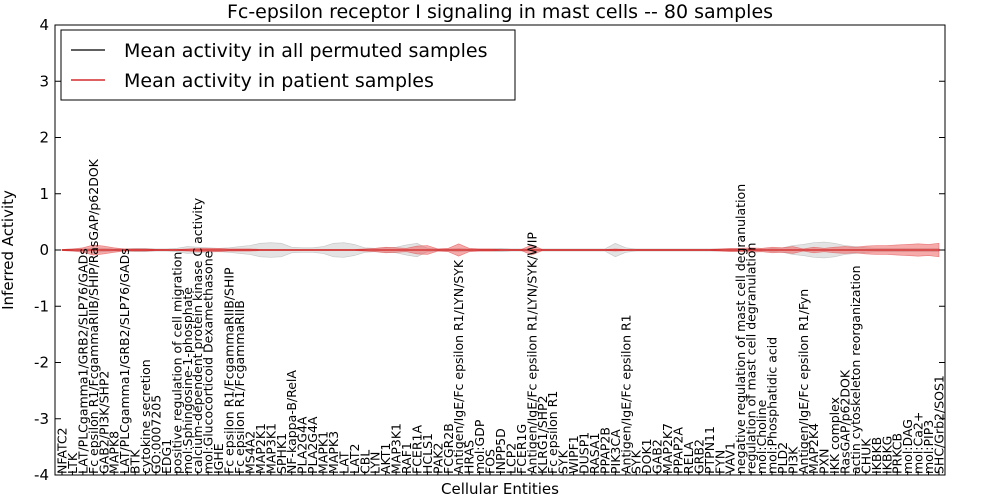 The width and height of the screenshot is (1000, 504). I want to click on x-tick-label: mol:PIP3, so click(928, 447).